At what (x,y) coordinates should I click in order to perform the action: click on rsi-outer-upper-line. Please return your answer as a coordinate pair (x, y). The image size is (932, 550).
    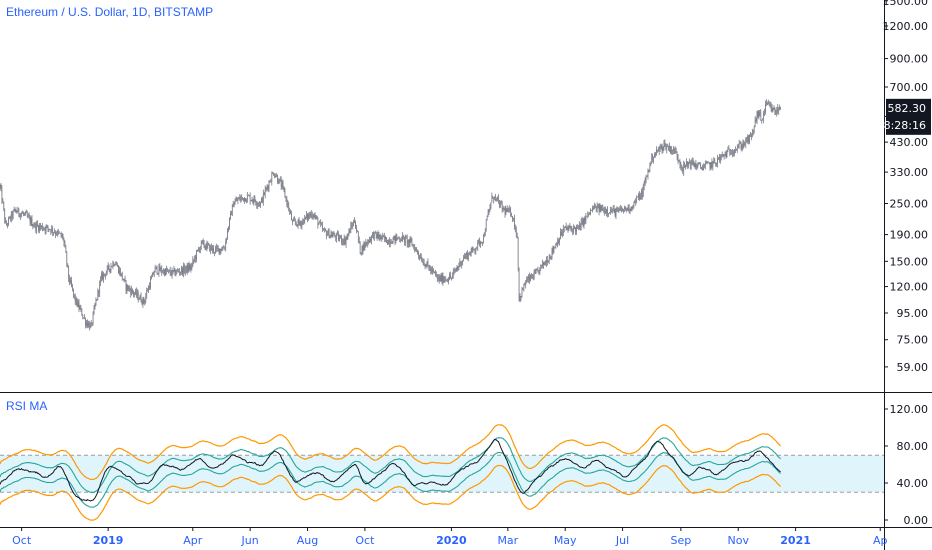
    Looking at the image, I should click on (391, 452).